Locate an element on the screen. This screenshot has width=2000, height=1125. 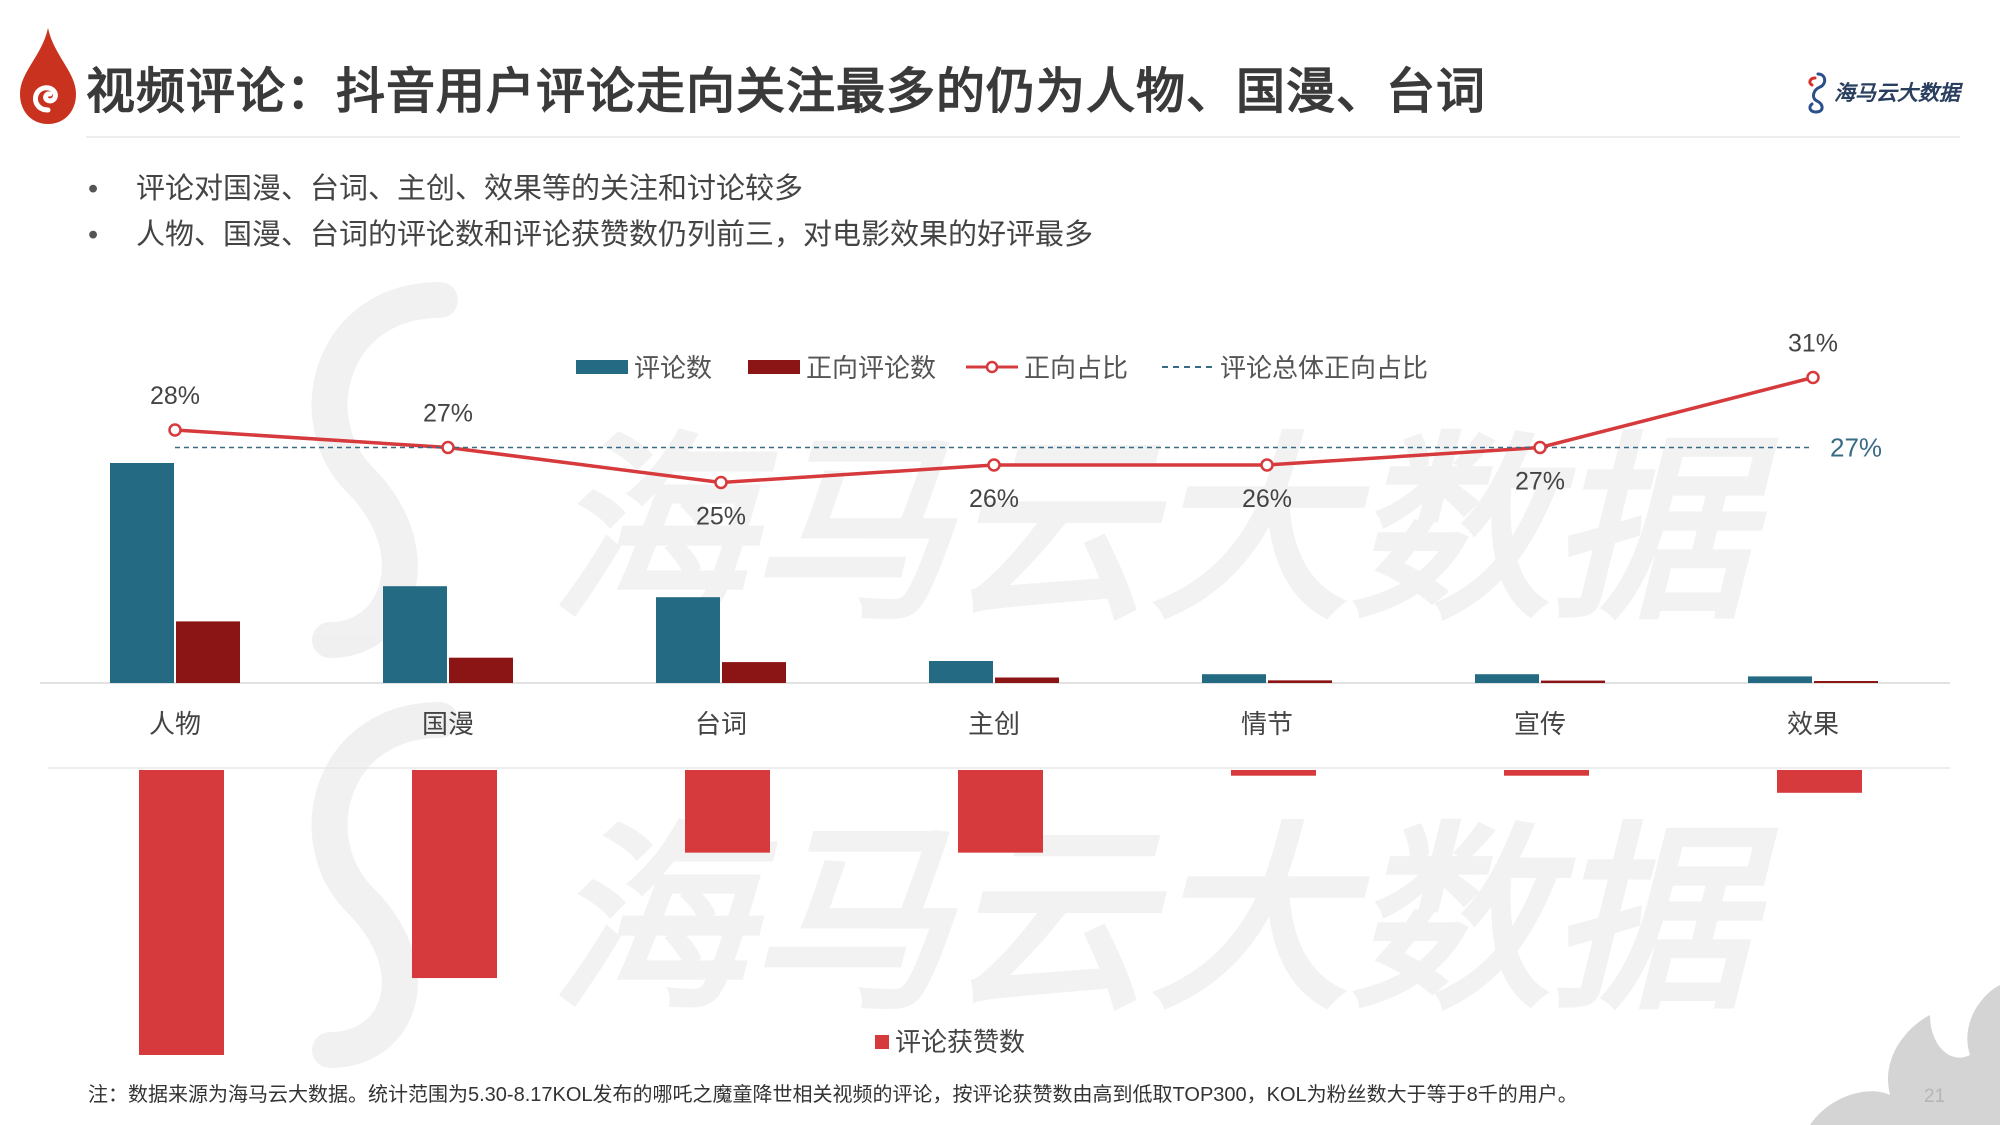
category-label: 效果 is located at coordinates (1813, 724).